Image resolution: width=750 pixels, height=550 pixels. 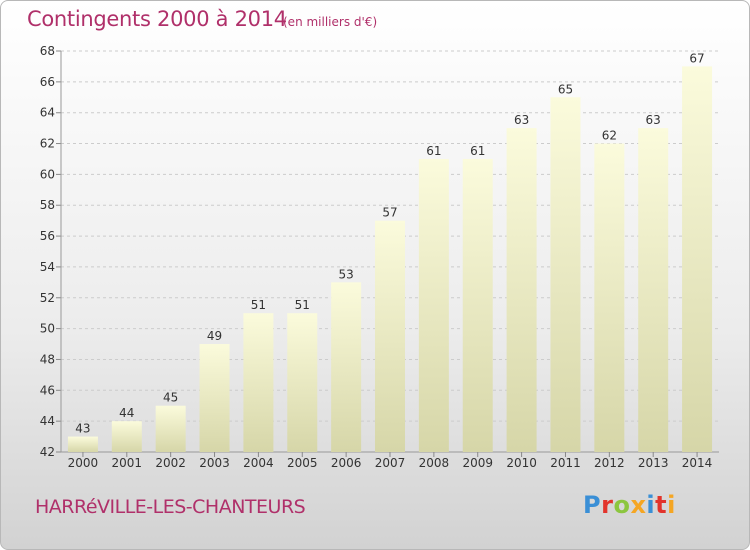 What do you see at coordinates (47, 390) in the screenshot?
I see `y-tick-label: 46` at bounding box center [47, 390].